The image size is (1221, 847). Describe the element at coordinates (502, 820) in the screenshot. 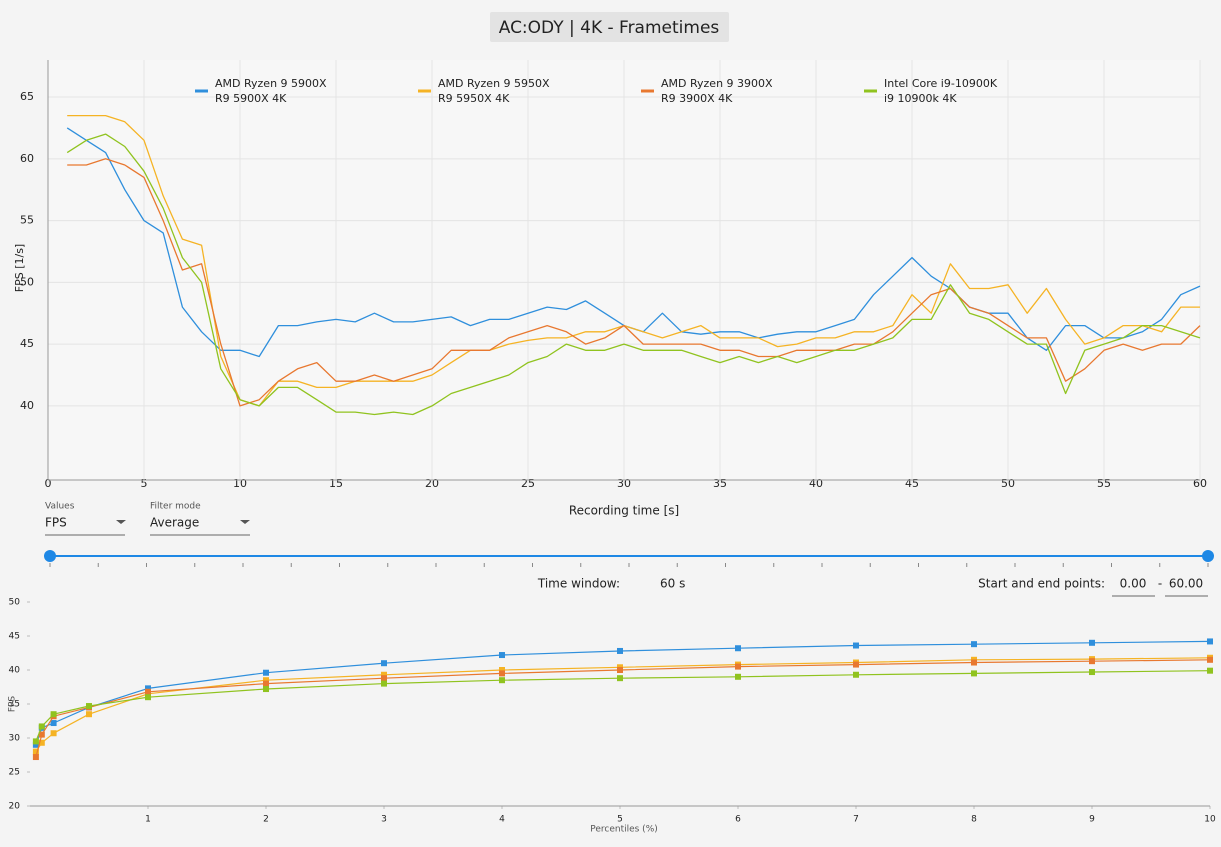

I see `x-tick-label: 4` at that location.